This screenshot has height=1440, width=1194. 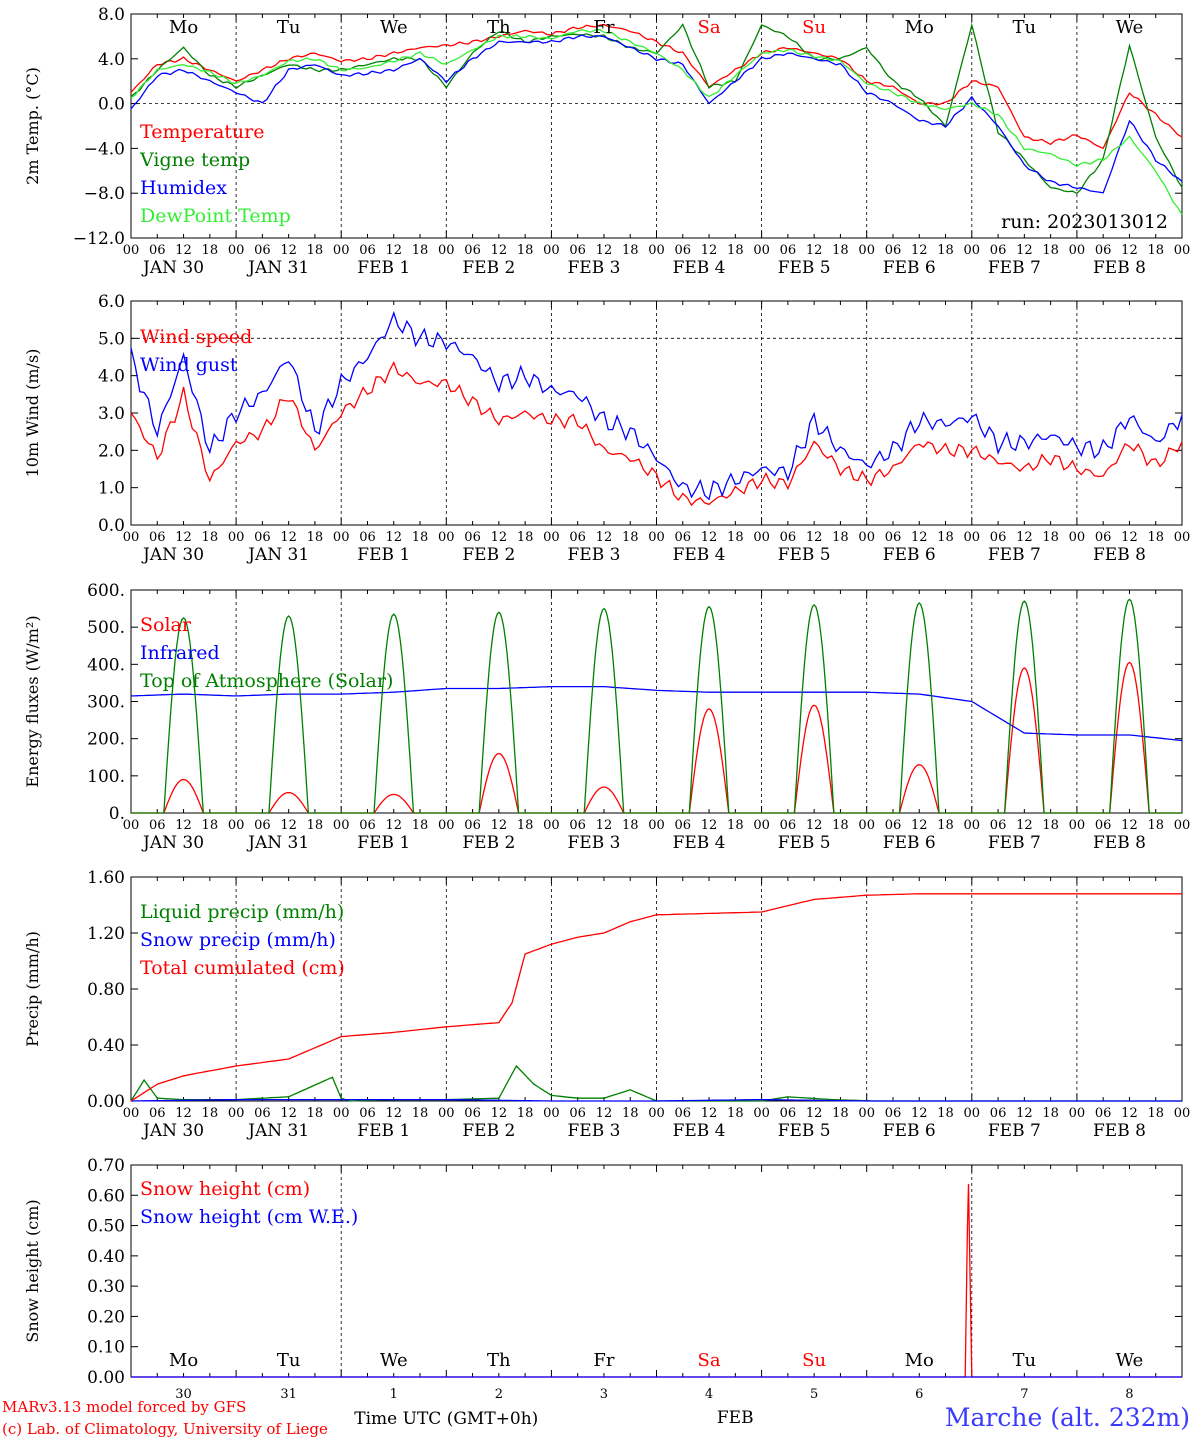 I want to click on y-tick-label: −12.0, so click(x=99, y=239).